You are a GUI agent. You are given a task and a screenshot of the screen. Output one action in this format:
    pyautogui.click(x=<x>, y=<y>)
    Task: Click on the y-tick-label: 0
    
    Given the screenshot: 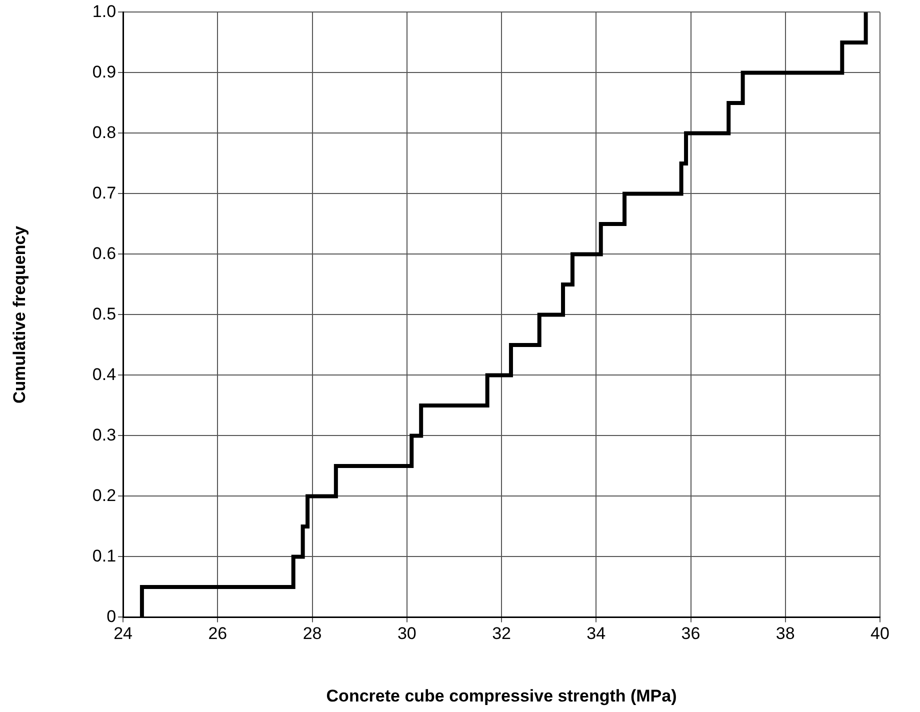 What is the action you would take?
    pyautogui.click(x=111, y=616)
    